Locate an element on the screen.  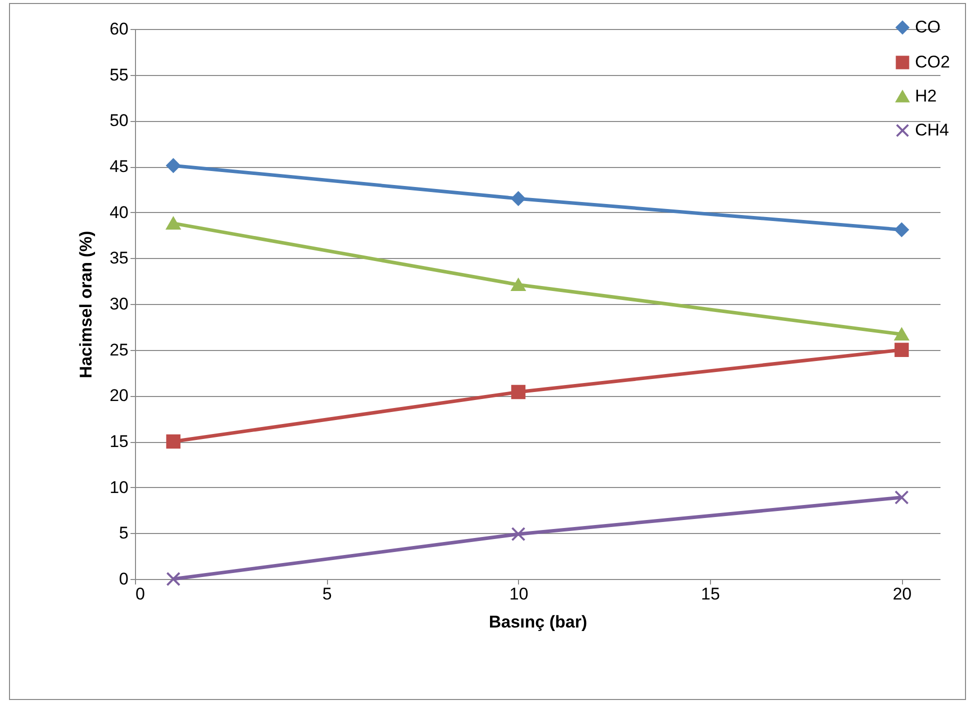
x-tick-label: 20 is located at coordinates (902, 594).